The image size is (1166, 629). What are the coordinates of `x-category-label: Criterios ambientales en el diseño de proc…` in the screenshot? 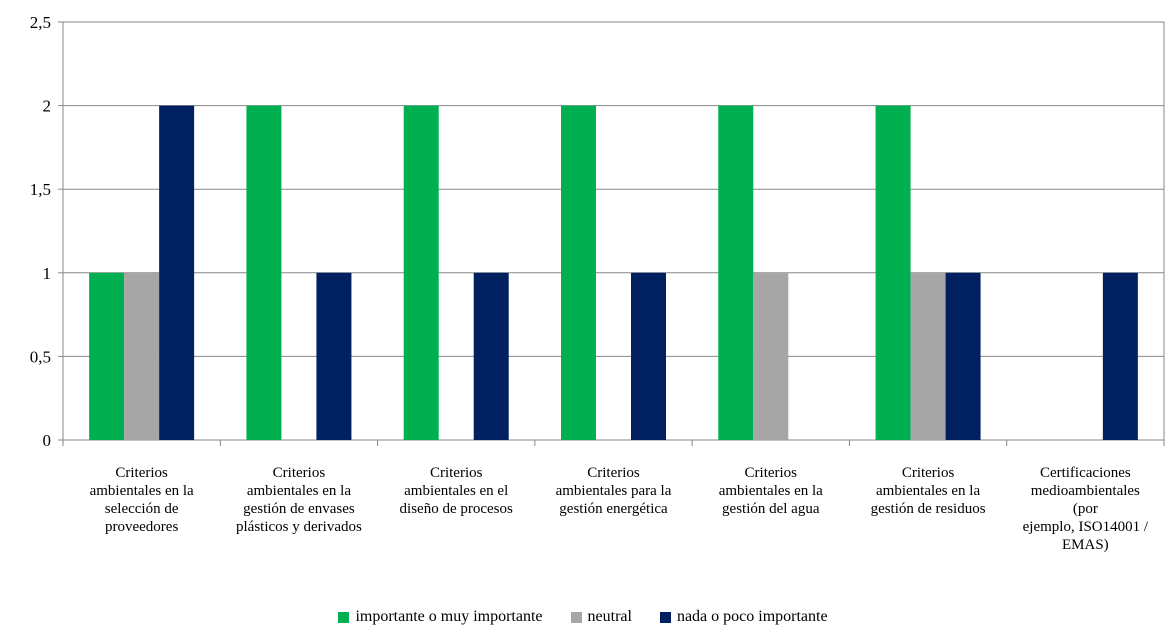 It's located at (456, 491).